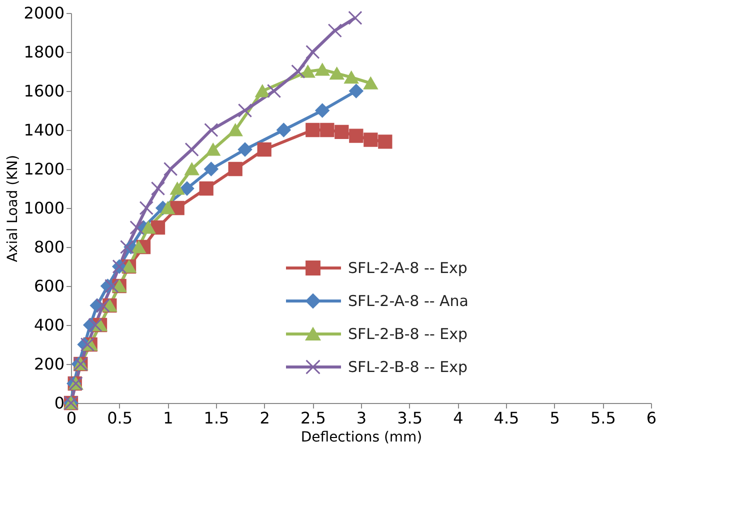 The height and width of the screenshot is (507, 734). I want to click on x-tick-label: 5, so click(555, 418).